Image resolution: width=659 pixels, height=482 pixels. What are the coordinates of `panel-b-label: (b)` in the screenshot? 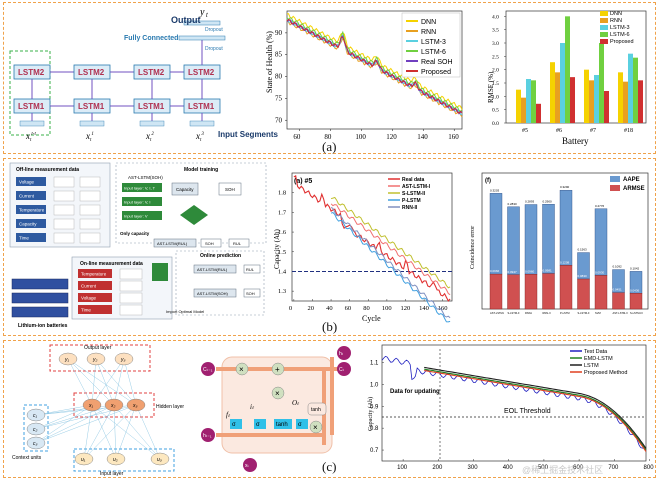 It's located at (330, 326).